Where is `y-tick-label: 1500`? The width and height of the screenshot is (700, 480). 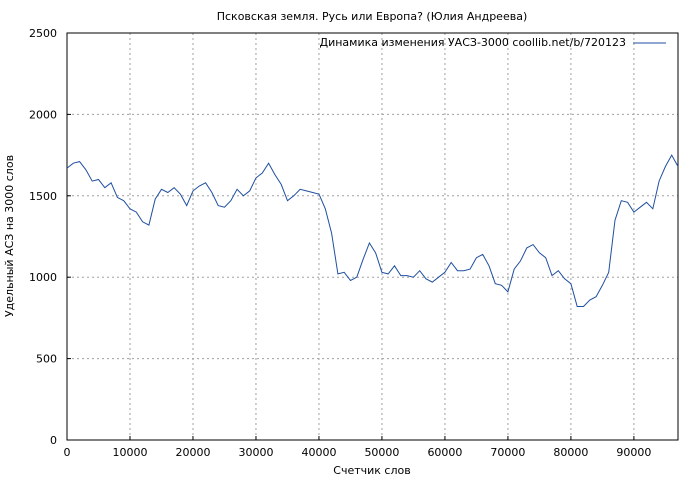 y-tick-label: 1500 is located at coordinates (43, 196).